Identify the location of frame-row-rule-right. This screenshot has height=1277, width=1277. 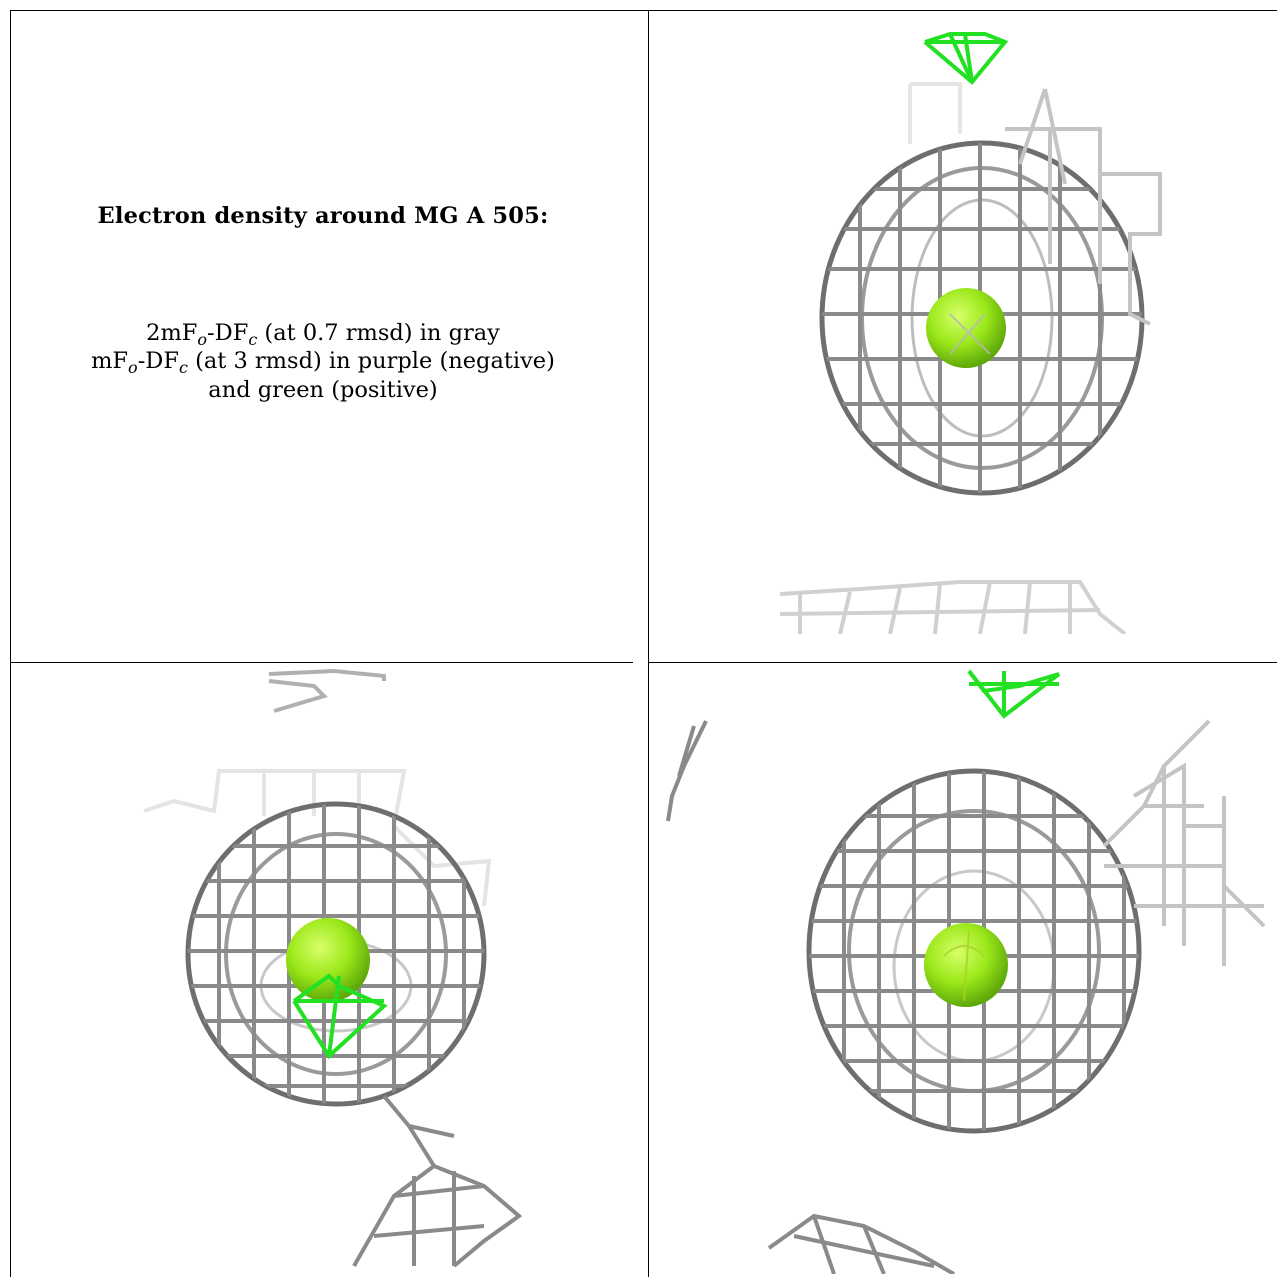
(962, 662).